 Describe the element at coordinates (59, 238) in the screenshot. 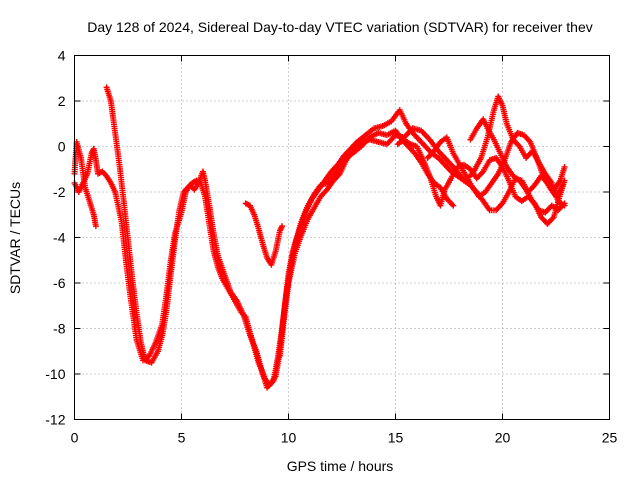

I see `y-tick-label: -4` at that location.